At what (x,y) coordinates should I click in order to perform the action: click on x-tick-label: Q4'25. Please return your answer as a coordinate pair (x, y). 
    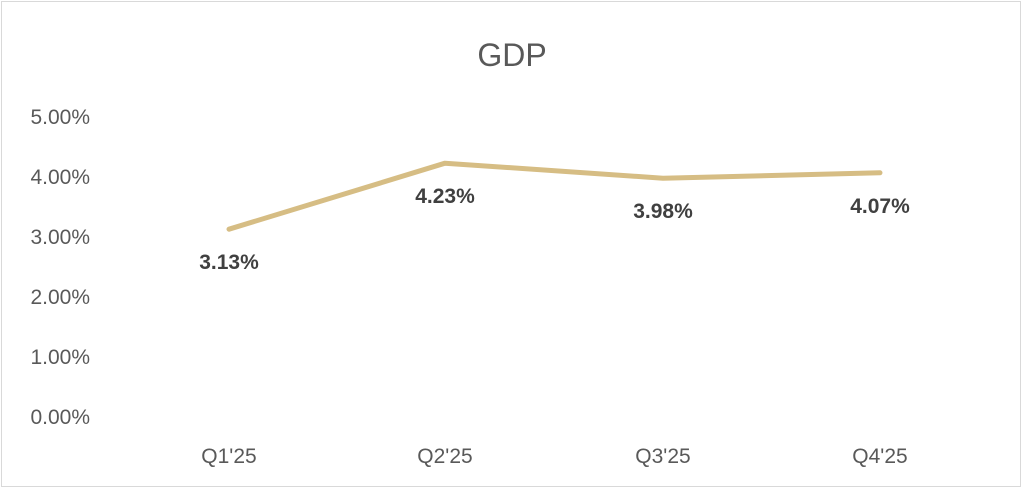
    Looking at the image, I should click on (879, 456).